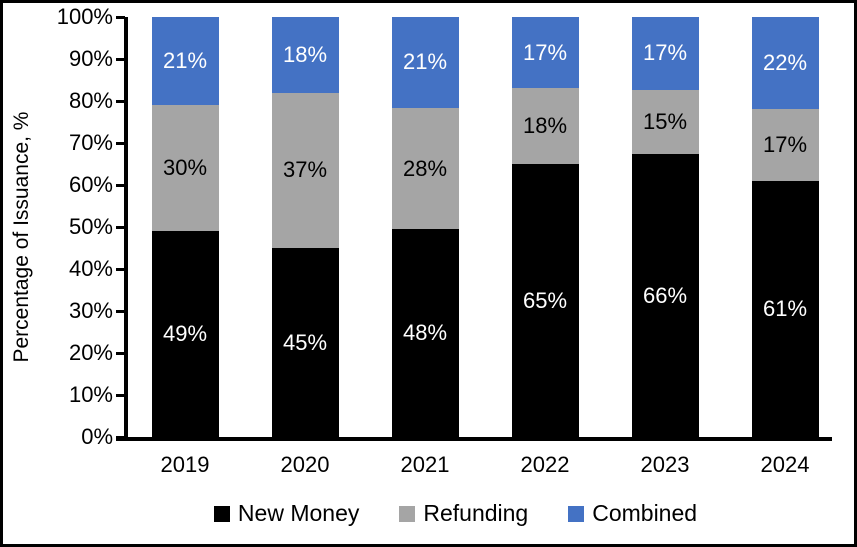 The height and width of the screenshot is (547, 857). I want to click on x-axis-label: 2024, so click(785, 464).